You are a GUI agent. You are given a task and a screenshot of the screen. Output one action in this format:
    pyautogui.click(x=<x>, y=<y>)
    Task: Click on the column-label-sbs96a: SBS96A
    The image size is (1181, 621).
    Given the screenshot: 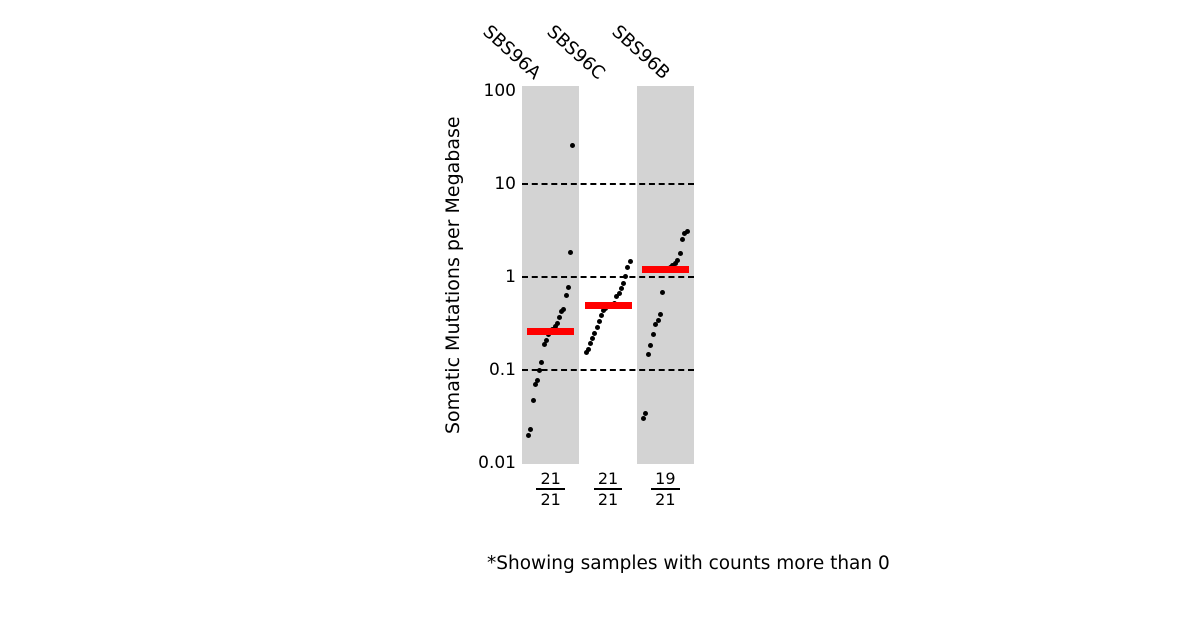 What is the action you would take?
    pyautogui.click(x=511, y=52)
    